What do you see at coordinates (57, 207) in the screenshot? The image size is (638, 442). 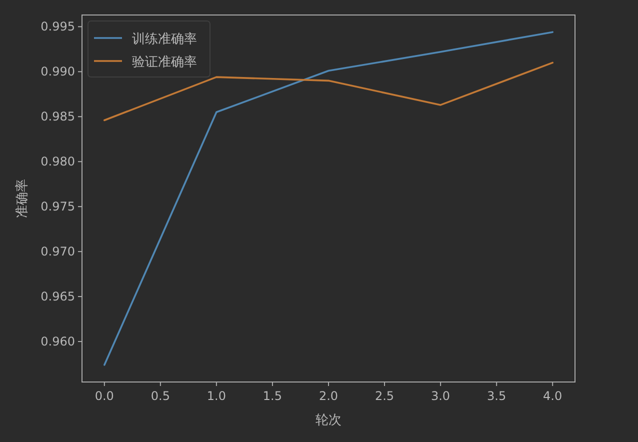 I see `y-tick-label: 0.975` at bounding box center [57, 207].